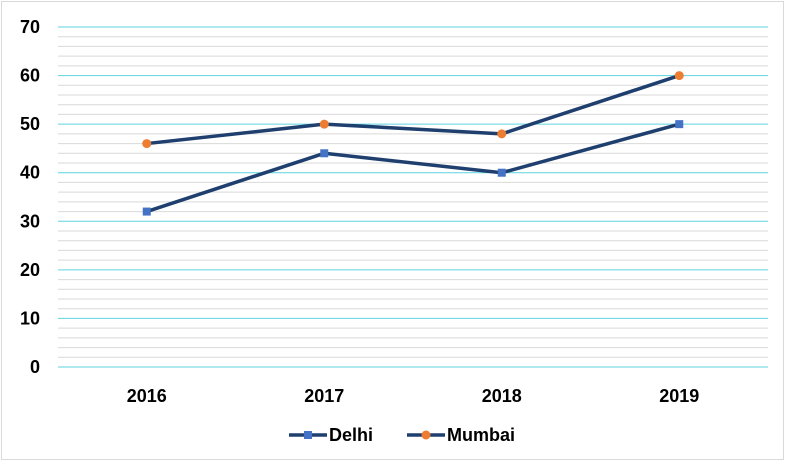  Describe the element at coordinates (30, 76) in the screenshot. I see `y-tick-label: 60` at that location.